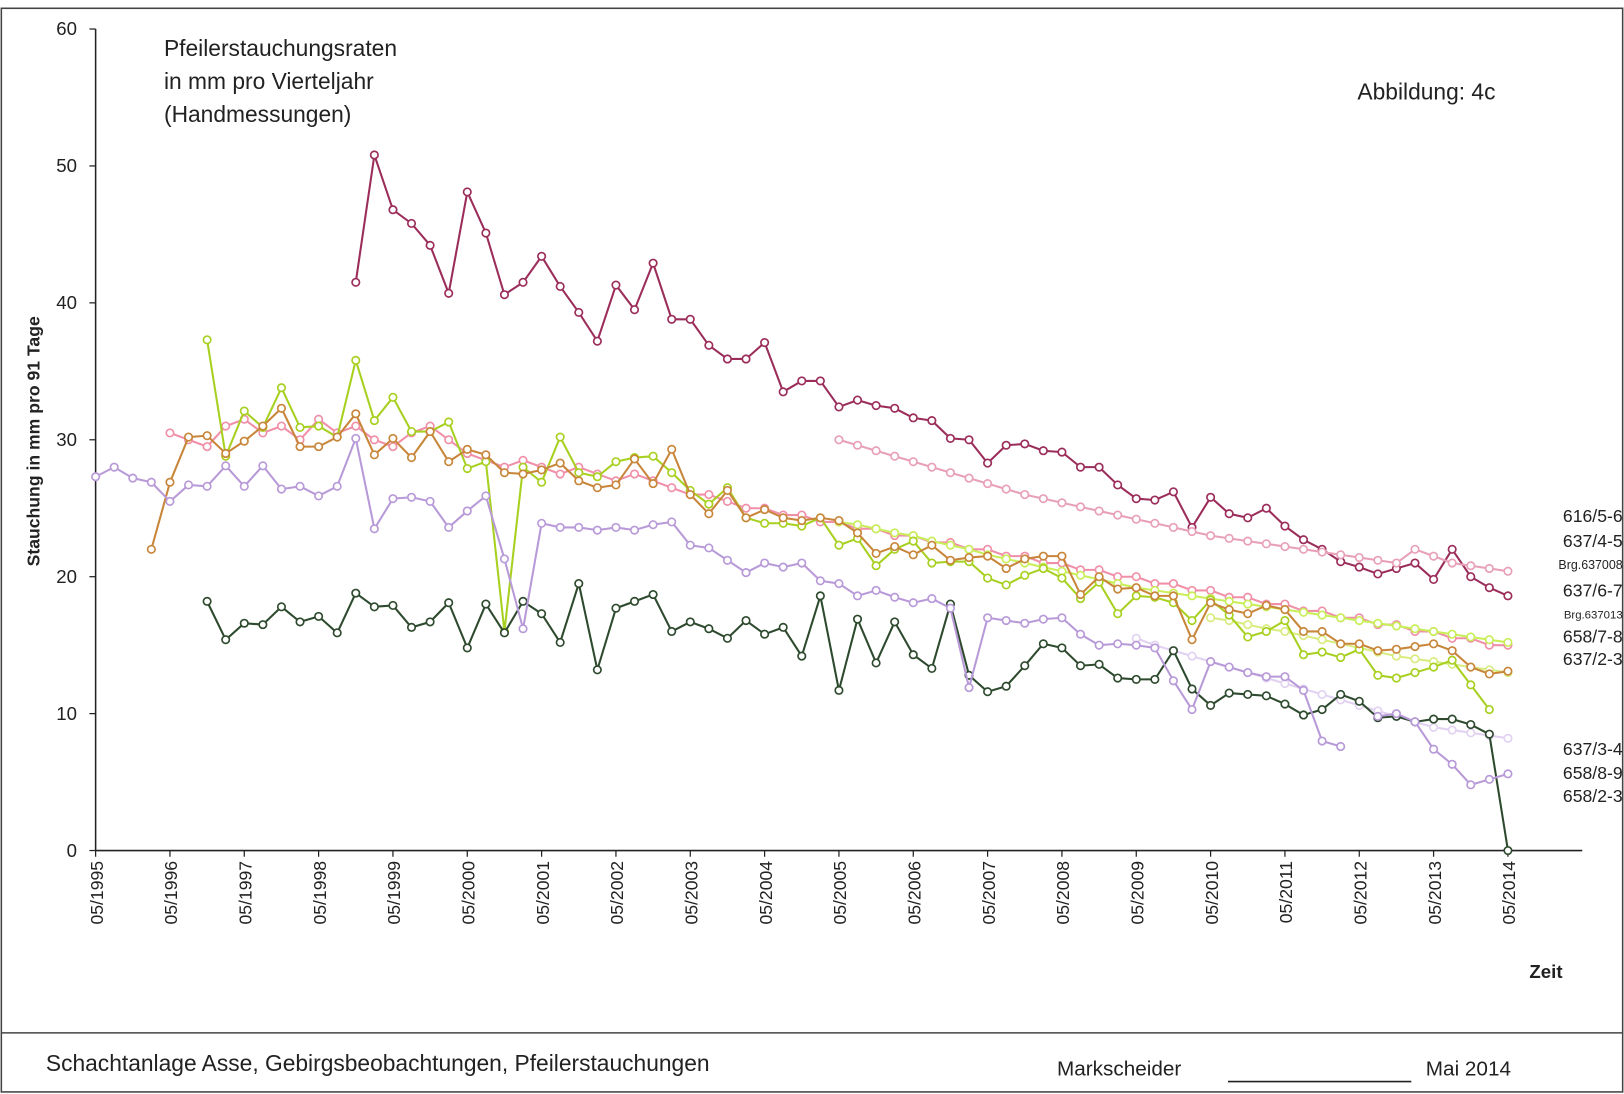 This screenshot has height=1094, width=1624. Describe the element at coordinates (1593, 615) in the screenshot. I see `legend-label: Brg.637013` at that location.